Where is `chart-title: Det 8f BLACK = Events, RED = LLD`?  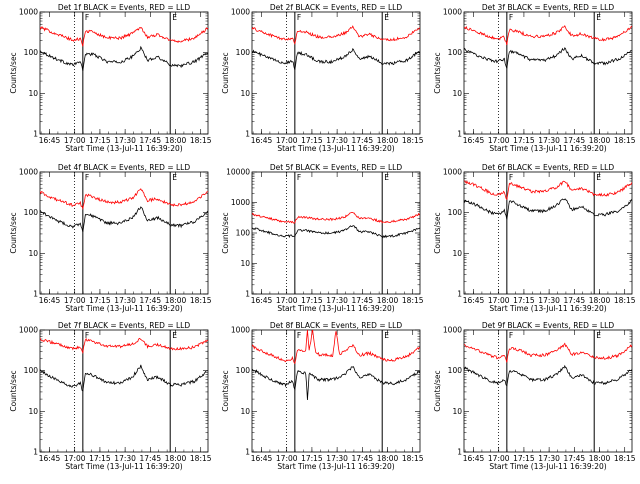 chart-title: Det 8f BLACK = Events, RED = LLD is located at coordinates (336, 325).